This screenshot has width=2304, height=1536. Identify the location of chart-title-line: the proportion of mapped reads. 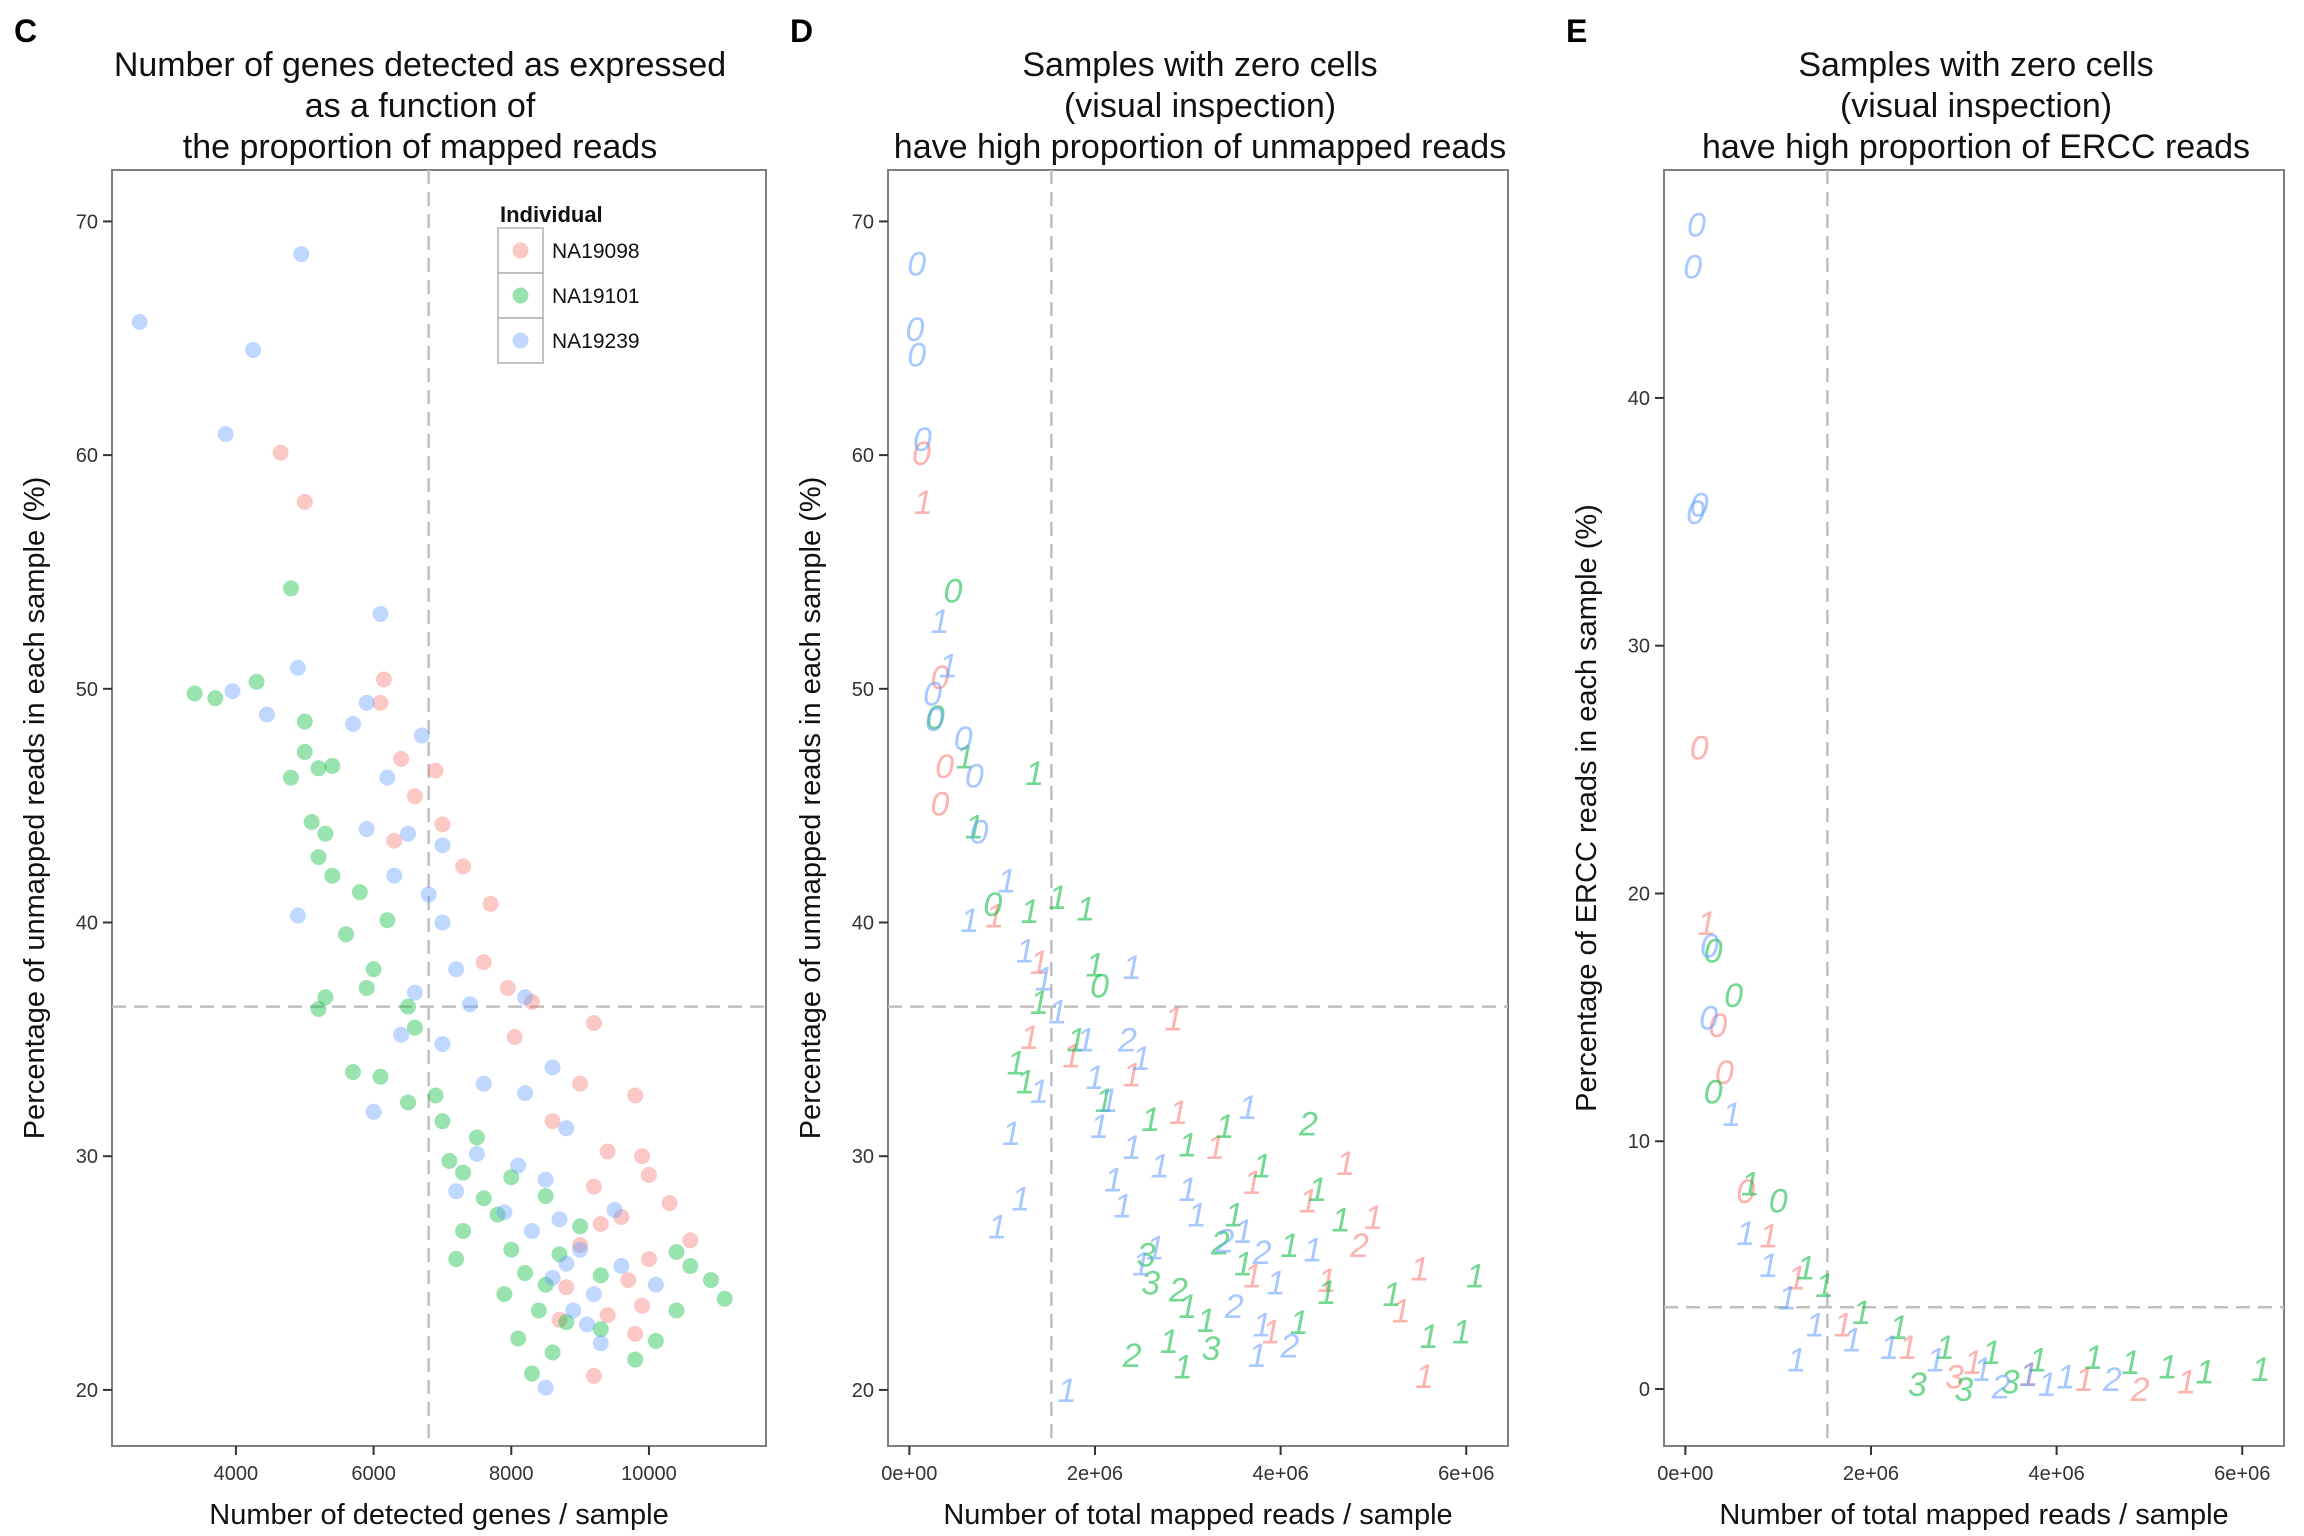
(420, 147).